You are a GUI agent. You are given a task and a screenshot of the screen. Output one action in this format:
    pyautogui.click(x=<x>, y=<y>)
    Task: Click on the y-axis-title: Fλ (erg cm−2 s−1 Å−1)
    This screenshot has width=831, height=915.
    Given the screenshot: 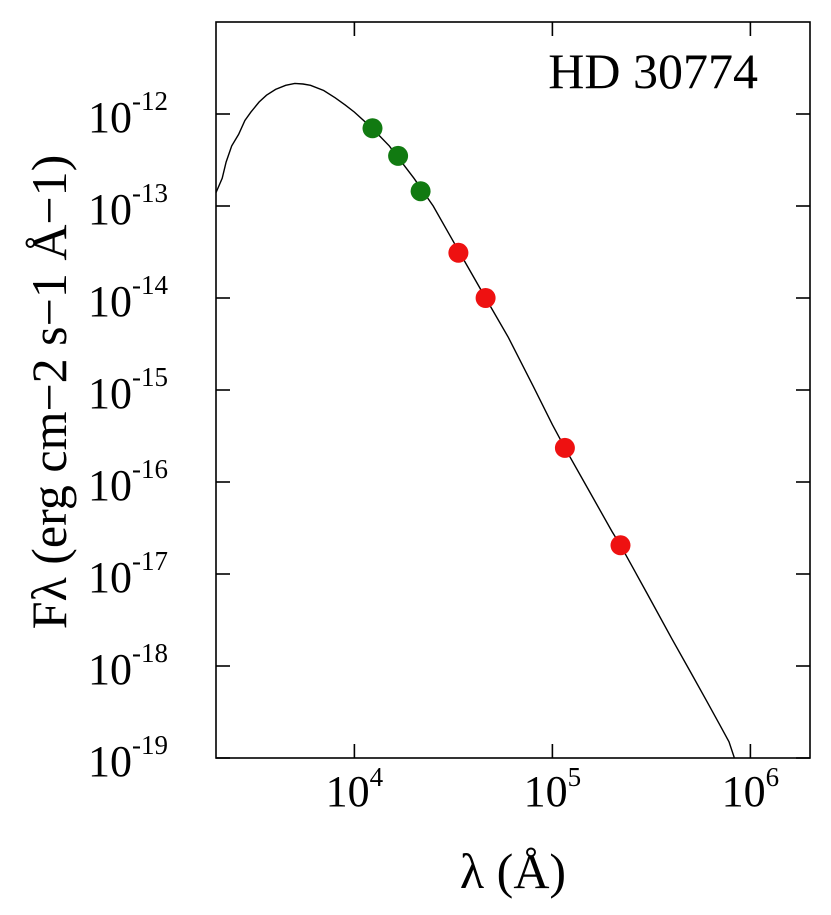 What is the action you would take?
    pyautogui.click(x=49, y=392)
    